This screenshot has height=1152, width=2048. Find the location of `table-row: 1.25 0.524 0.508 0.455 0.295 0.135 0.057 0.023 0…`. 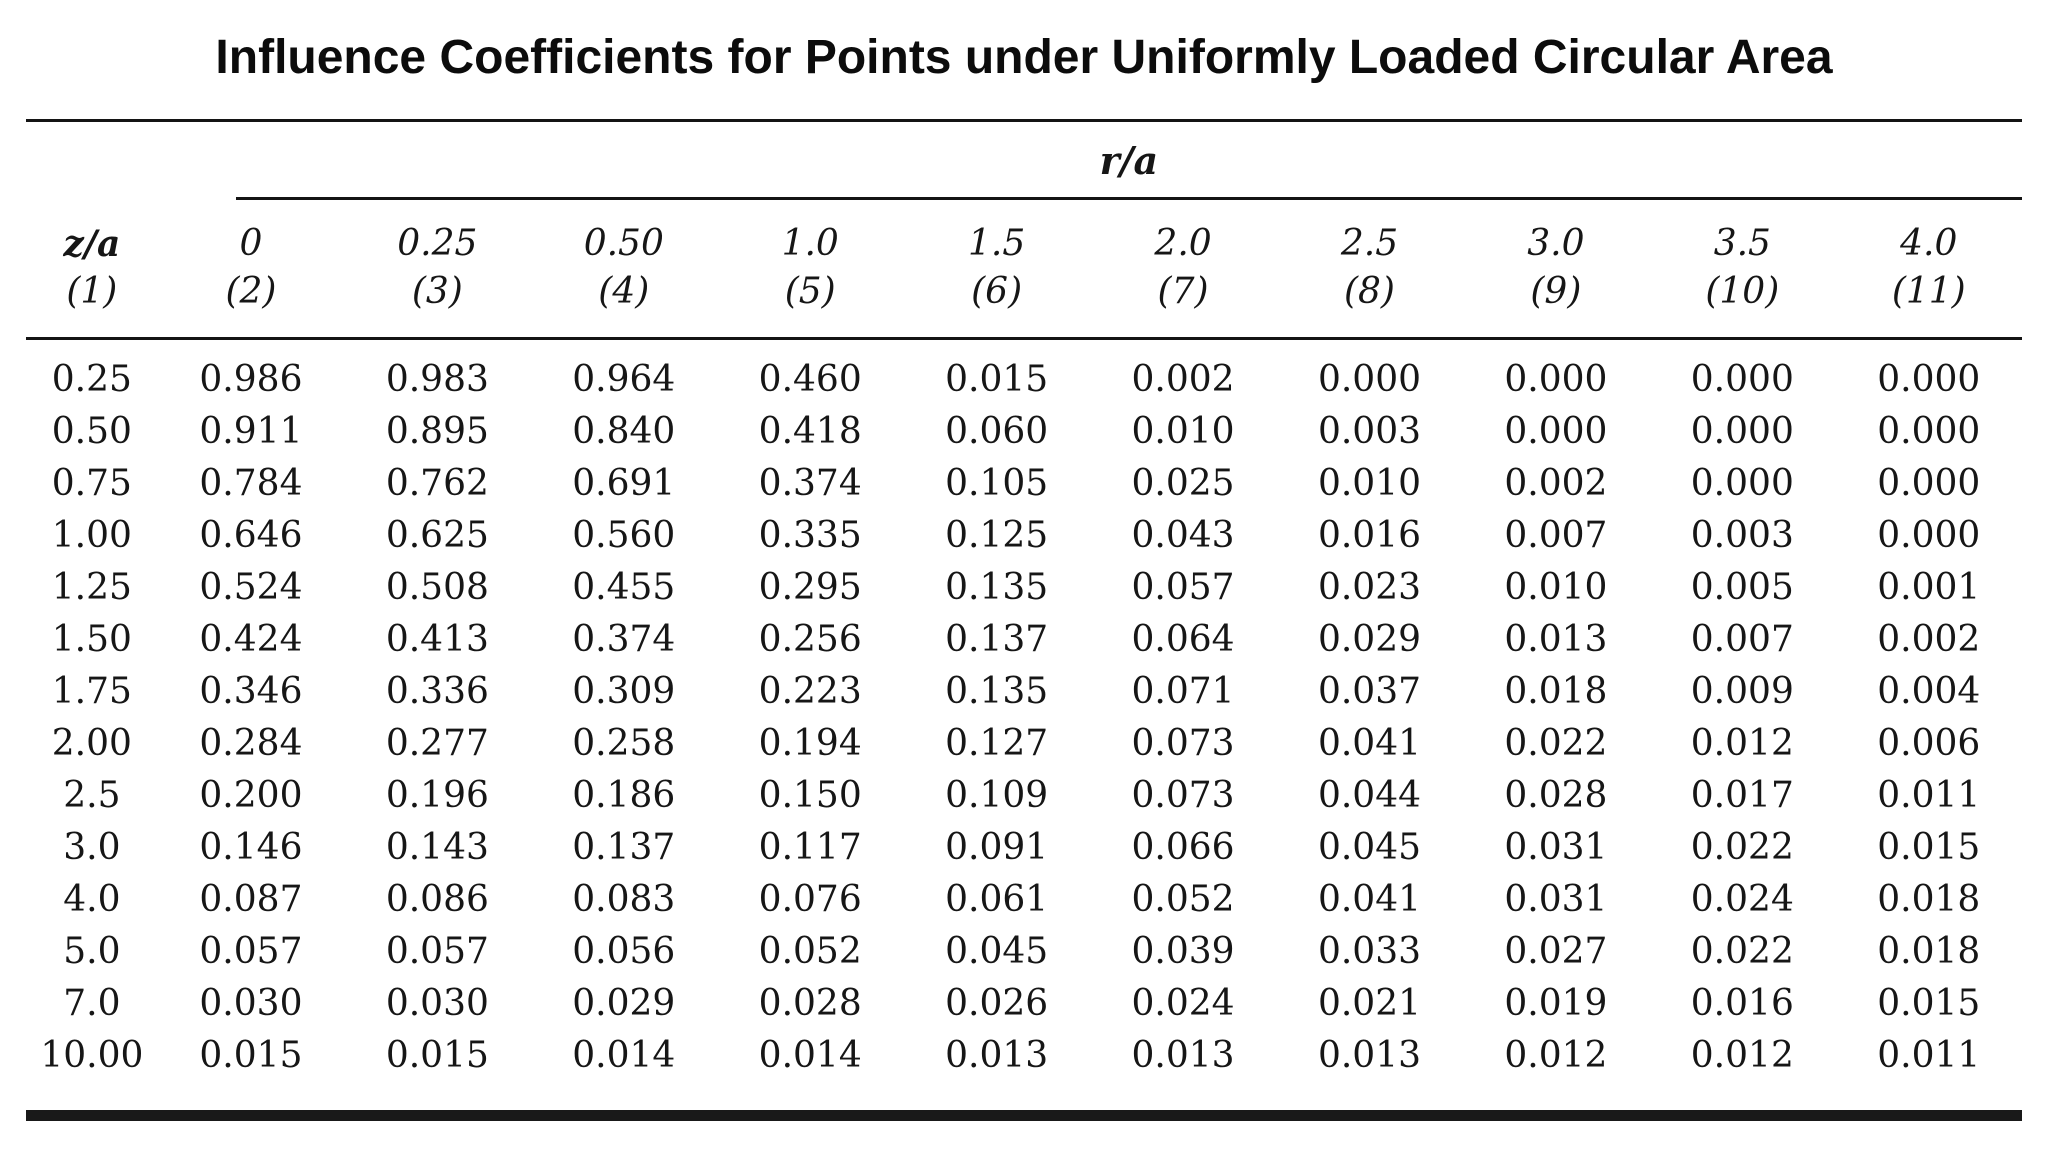

table-row: 1.25 0.524 0.508 0.455 0.295 0.135 0.057 0.023 0… is located at coordinates (1024, 588).